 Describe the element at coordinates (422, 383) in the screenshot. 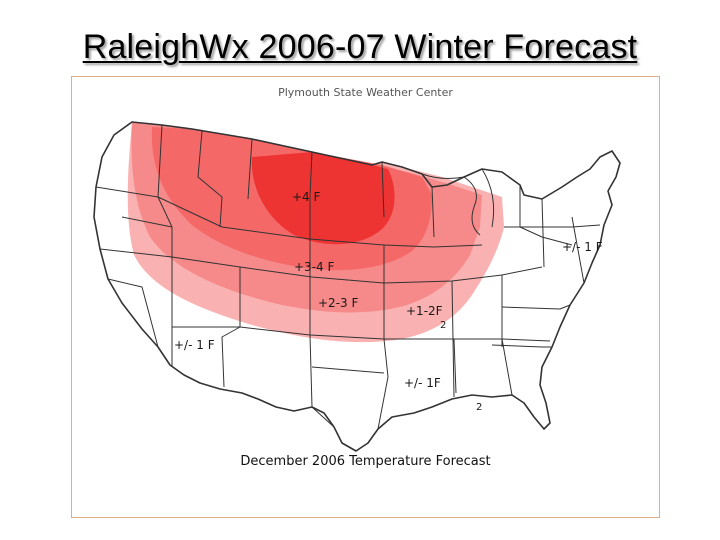

I see `zone-label-south-neutral: +/- 1F` at that location.